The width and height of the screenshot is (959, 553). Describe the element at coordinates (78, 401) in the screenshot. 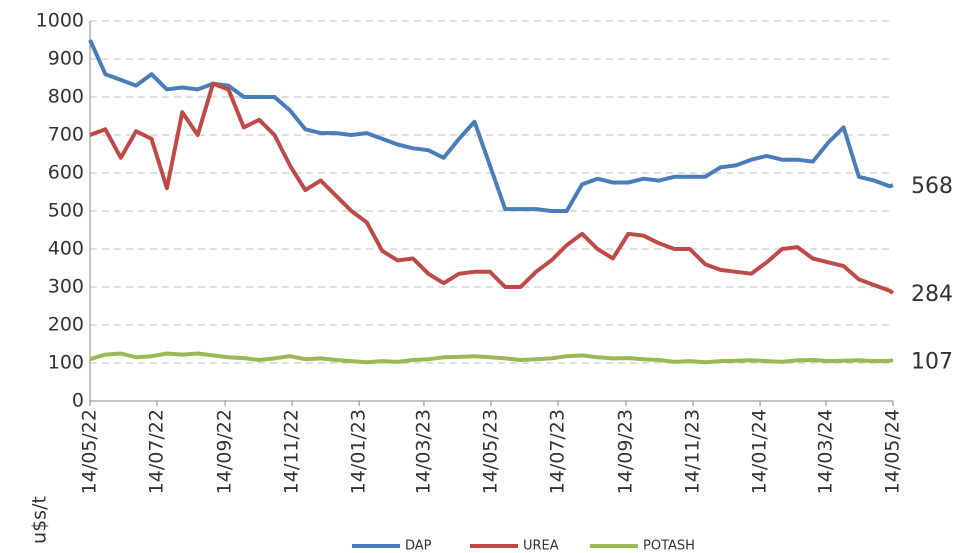

I see `y-tick-label: 0` at that location.